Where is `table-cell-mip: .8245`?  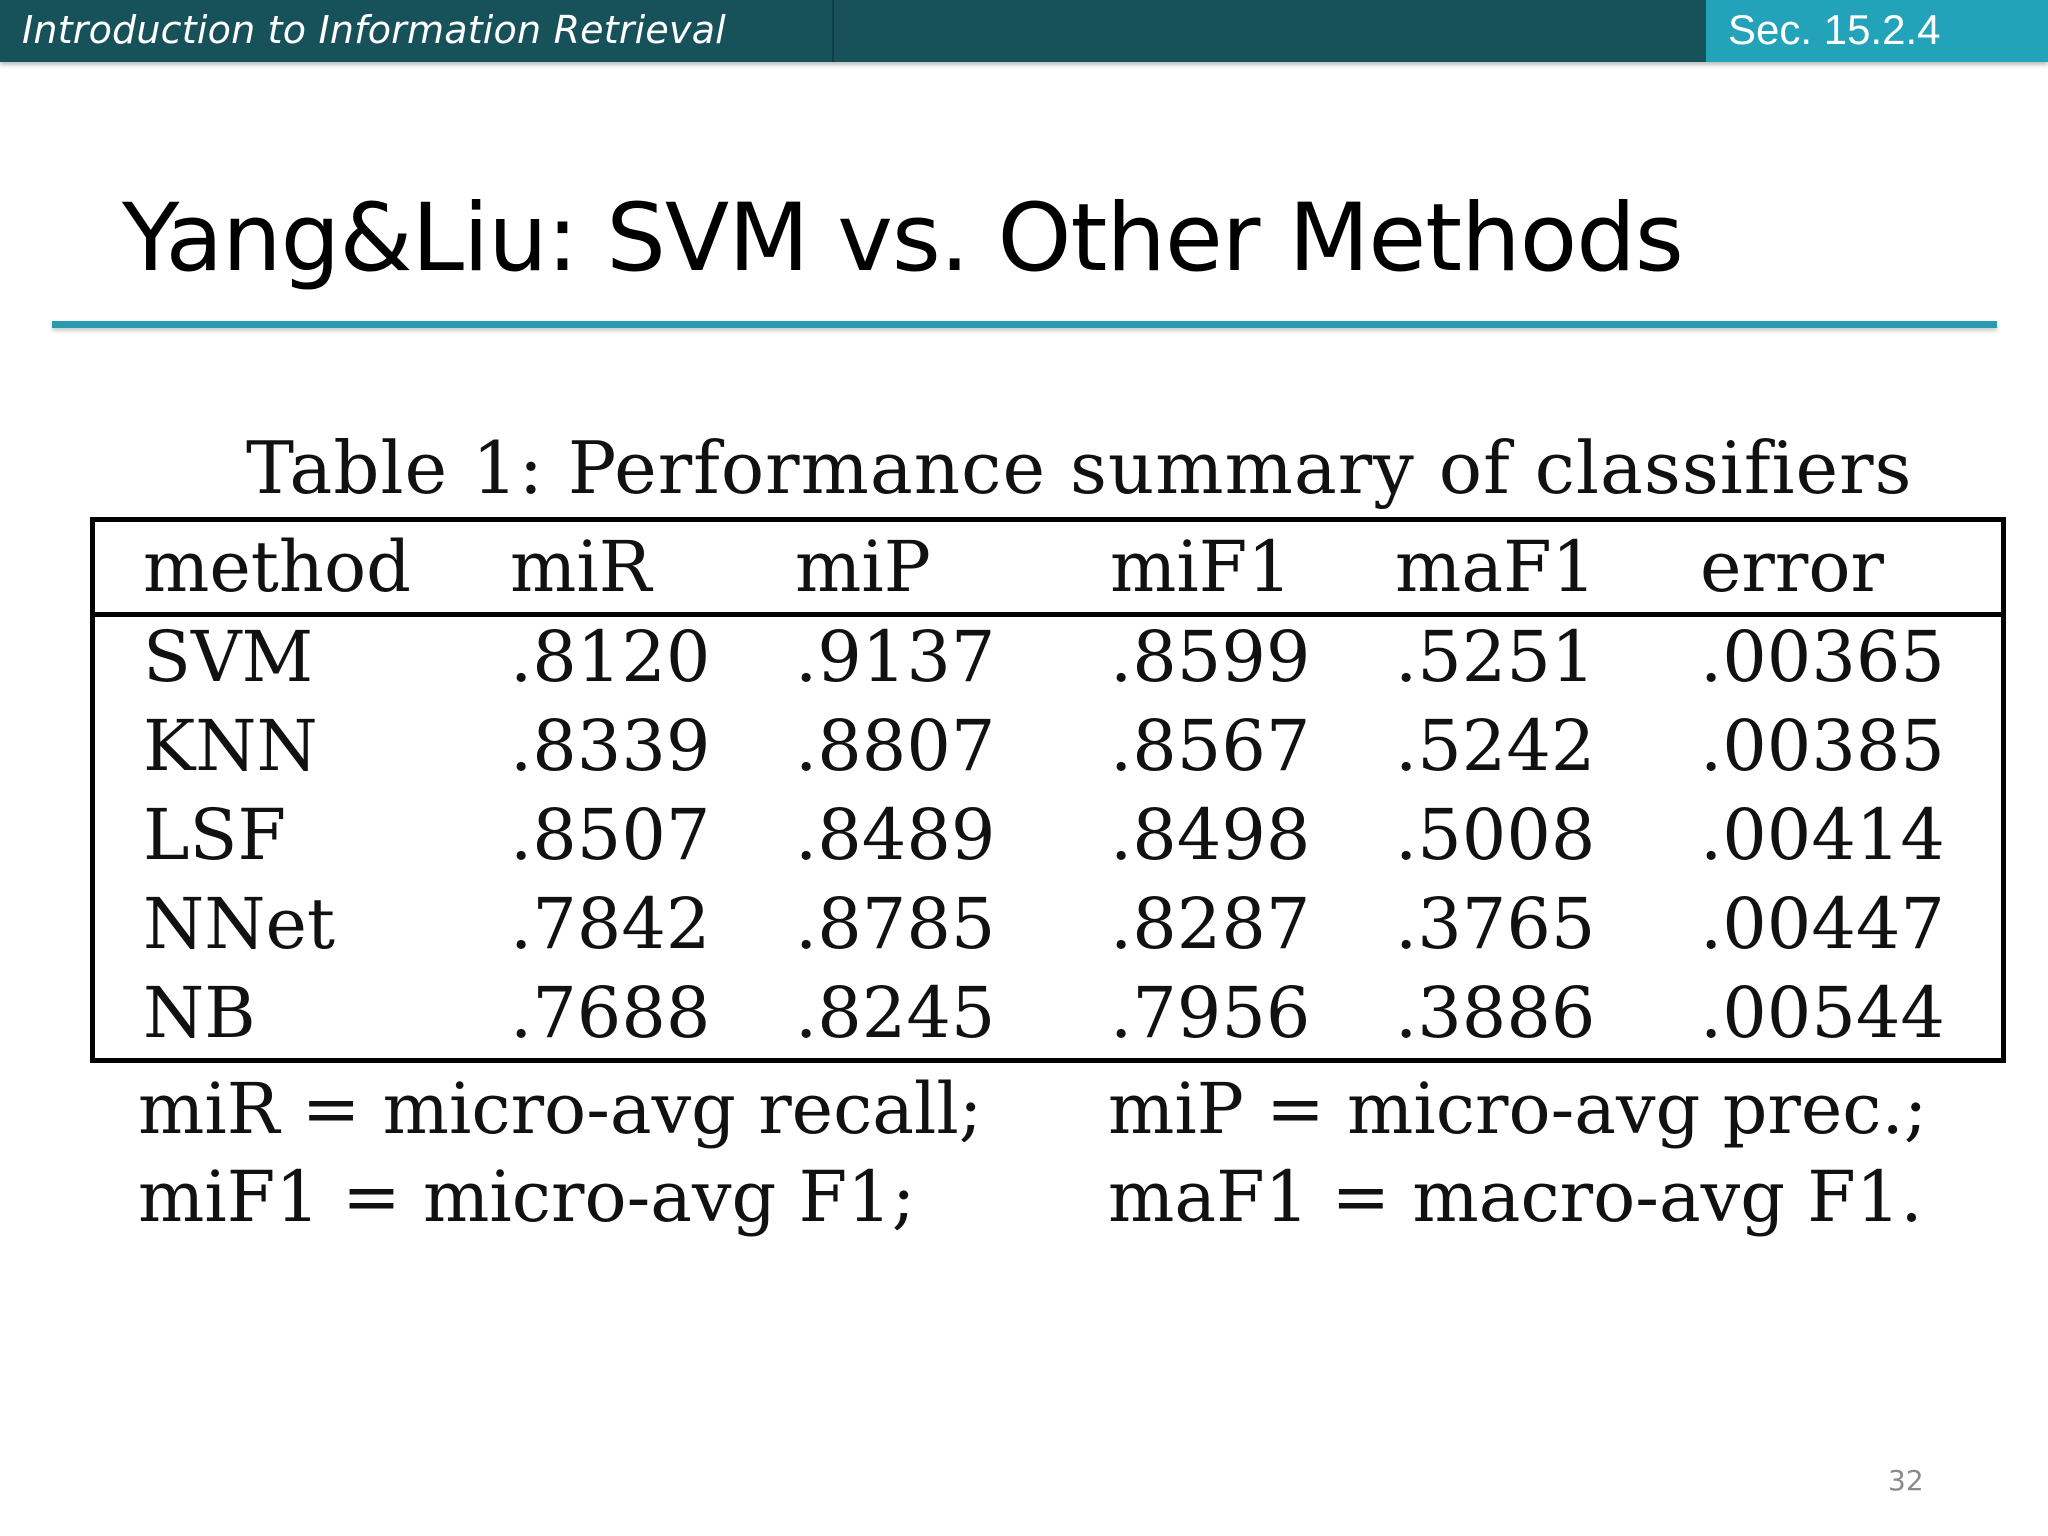 table-cell-mip: .8245 is located at coordinates (895, 1013).